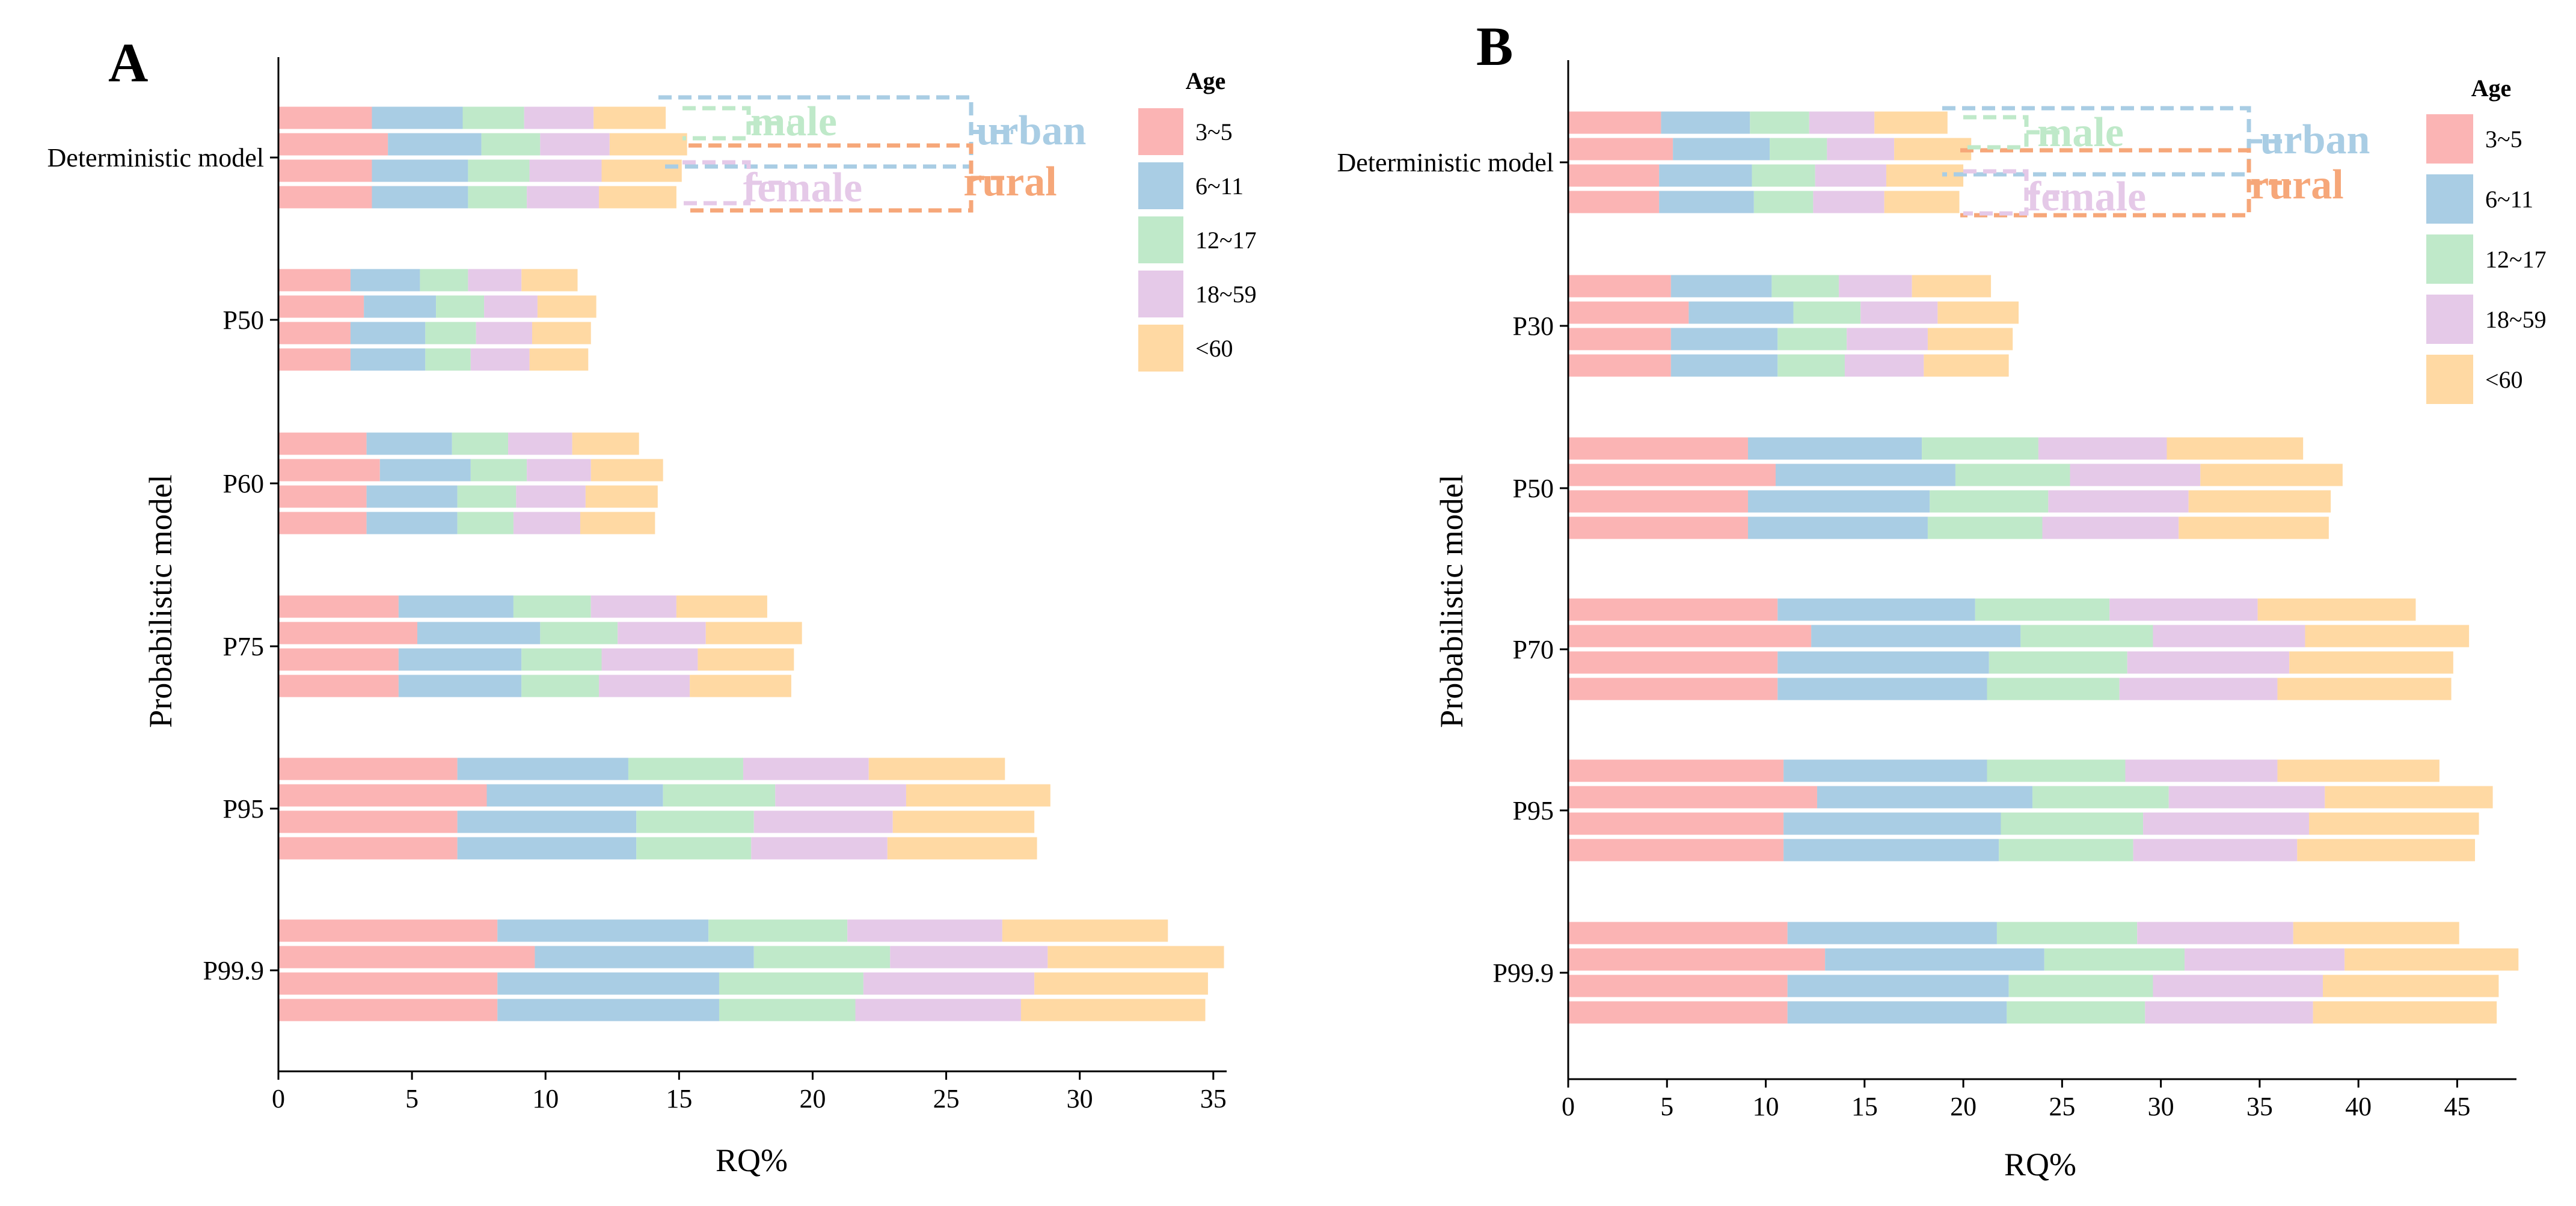 This screenshot has height=1206, width=2576. I want to click on bar-segment-p95-rural-age3, so click(719, 796).